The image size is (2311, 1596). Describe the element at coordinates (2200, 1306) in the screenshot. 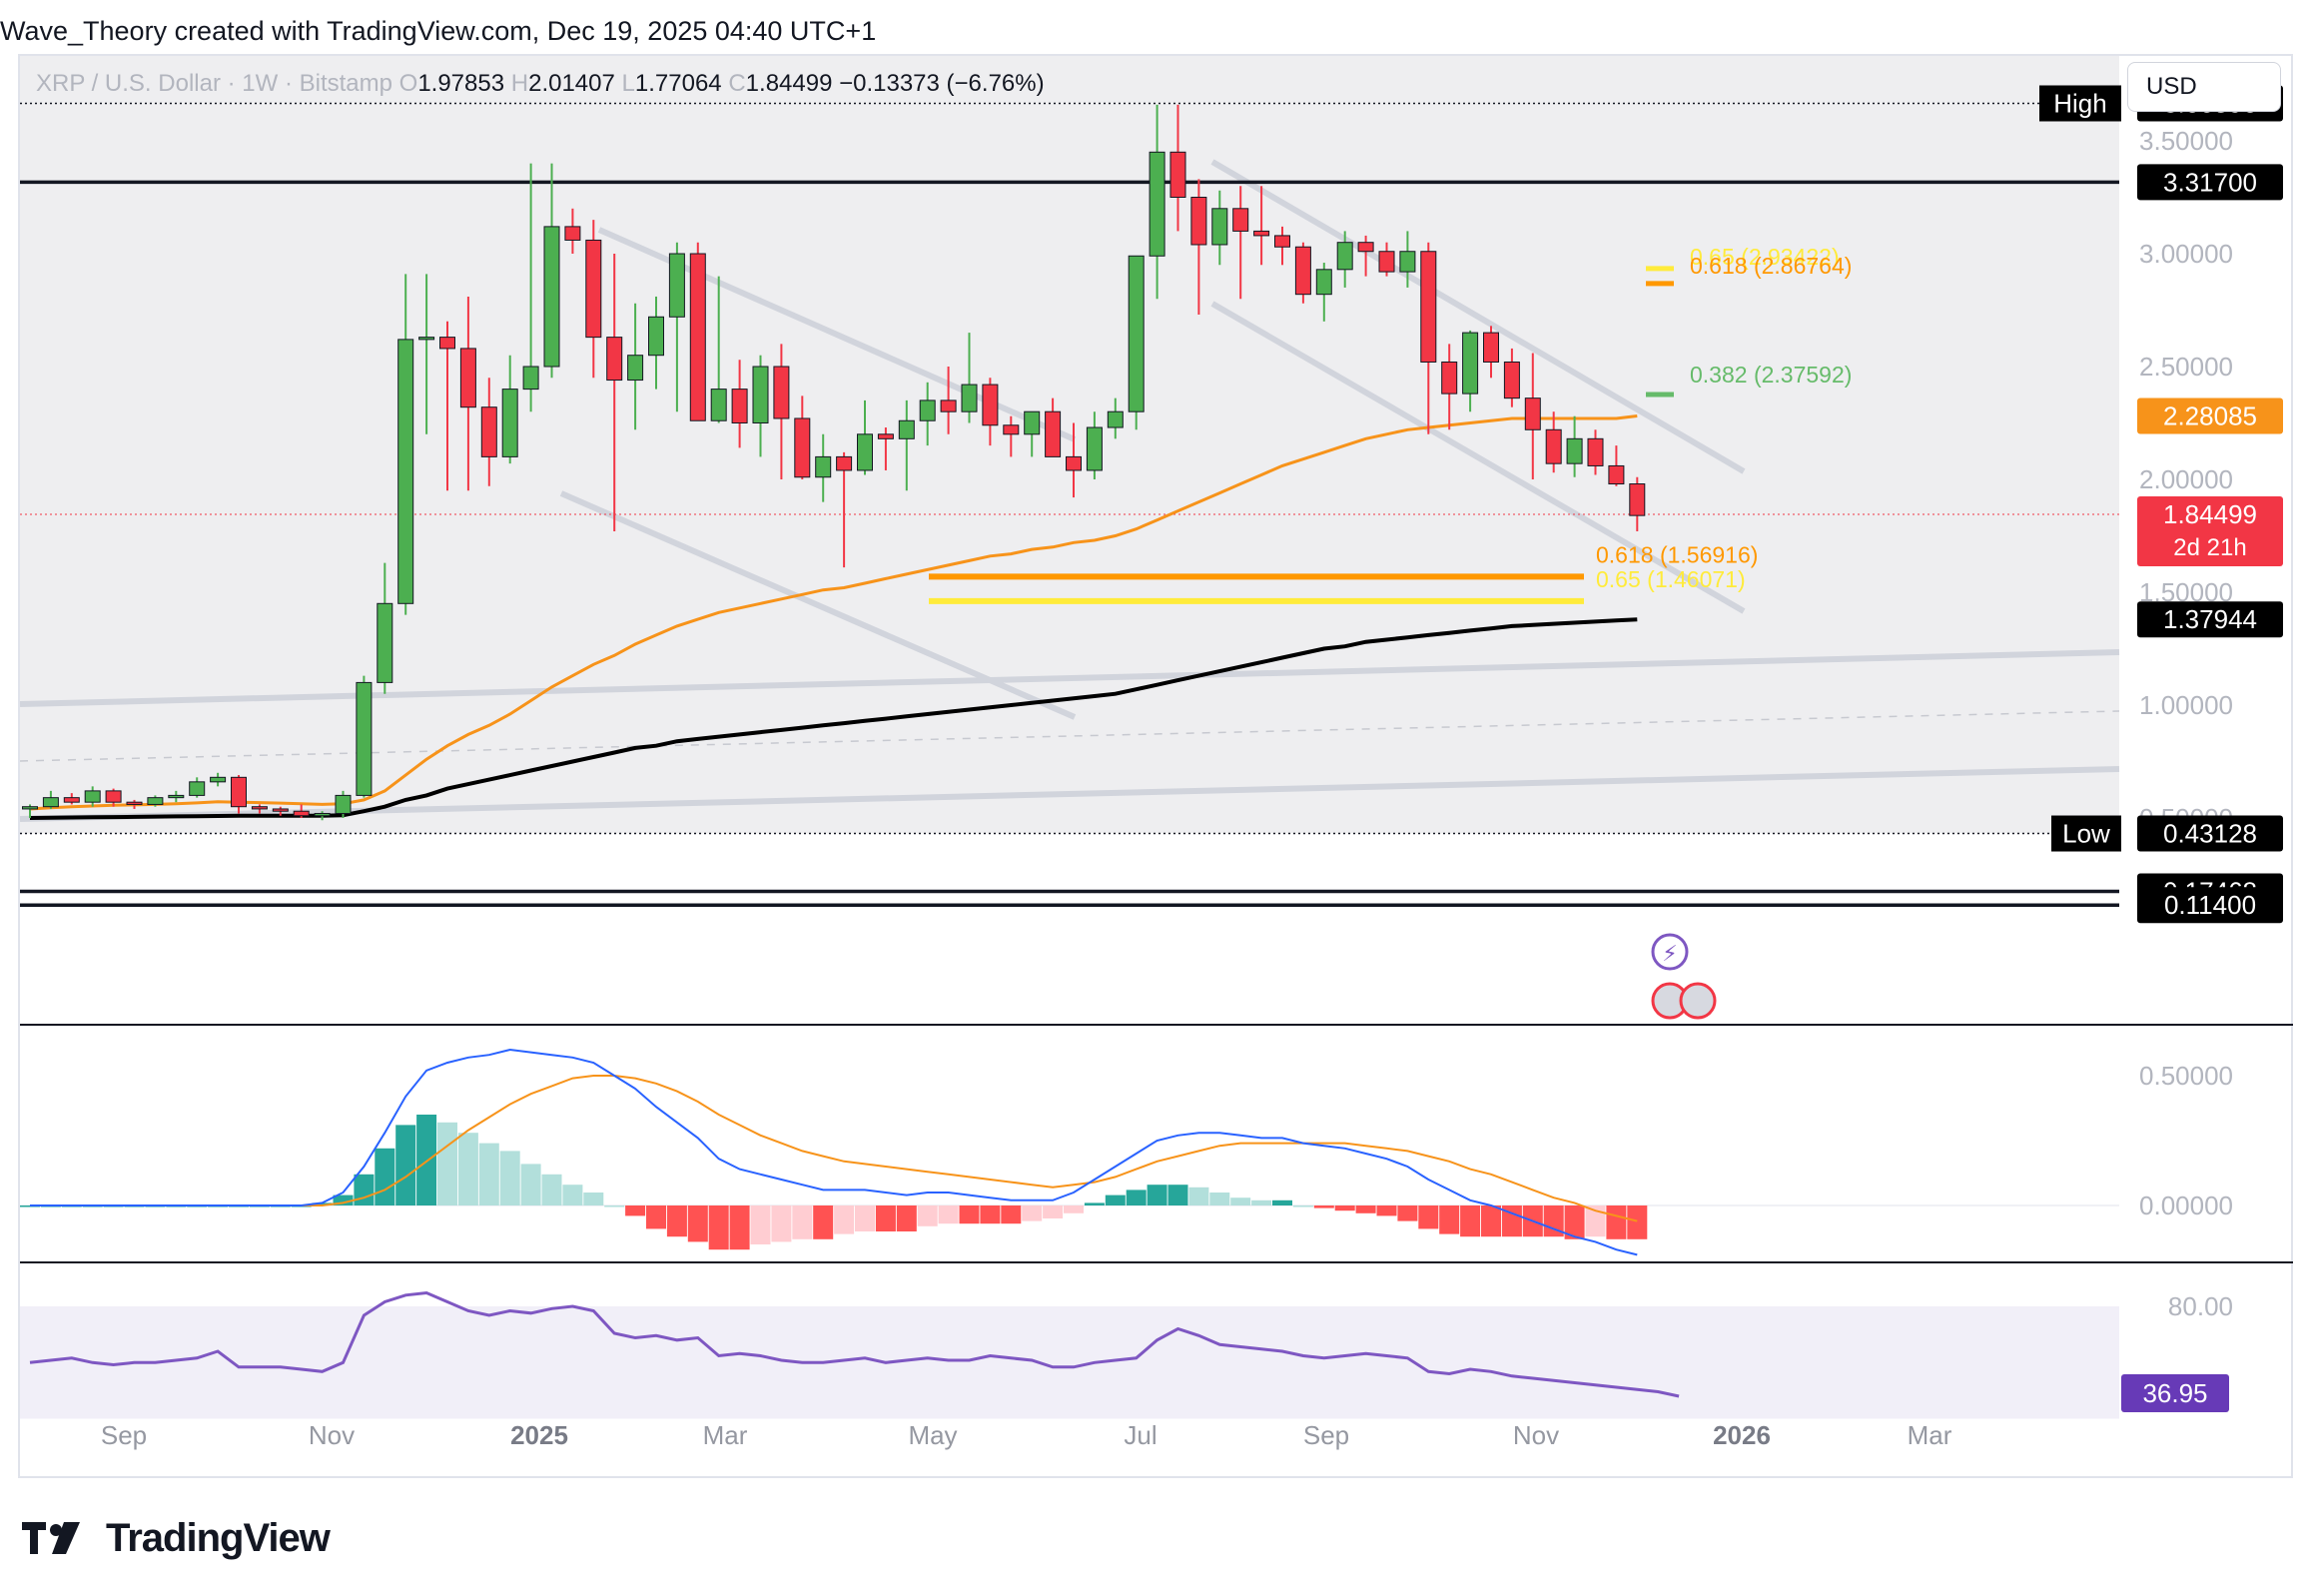

I see `rsi-axis-tick: 80.00` at that location.